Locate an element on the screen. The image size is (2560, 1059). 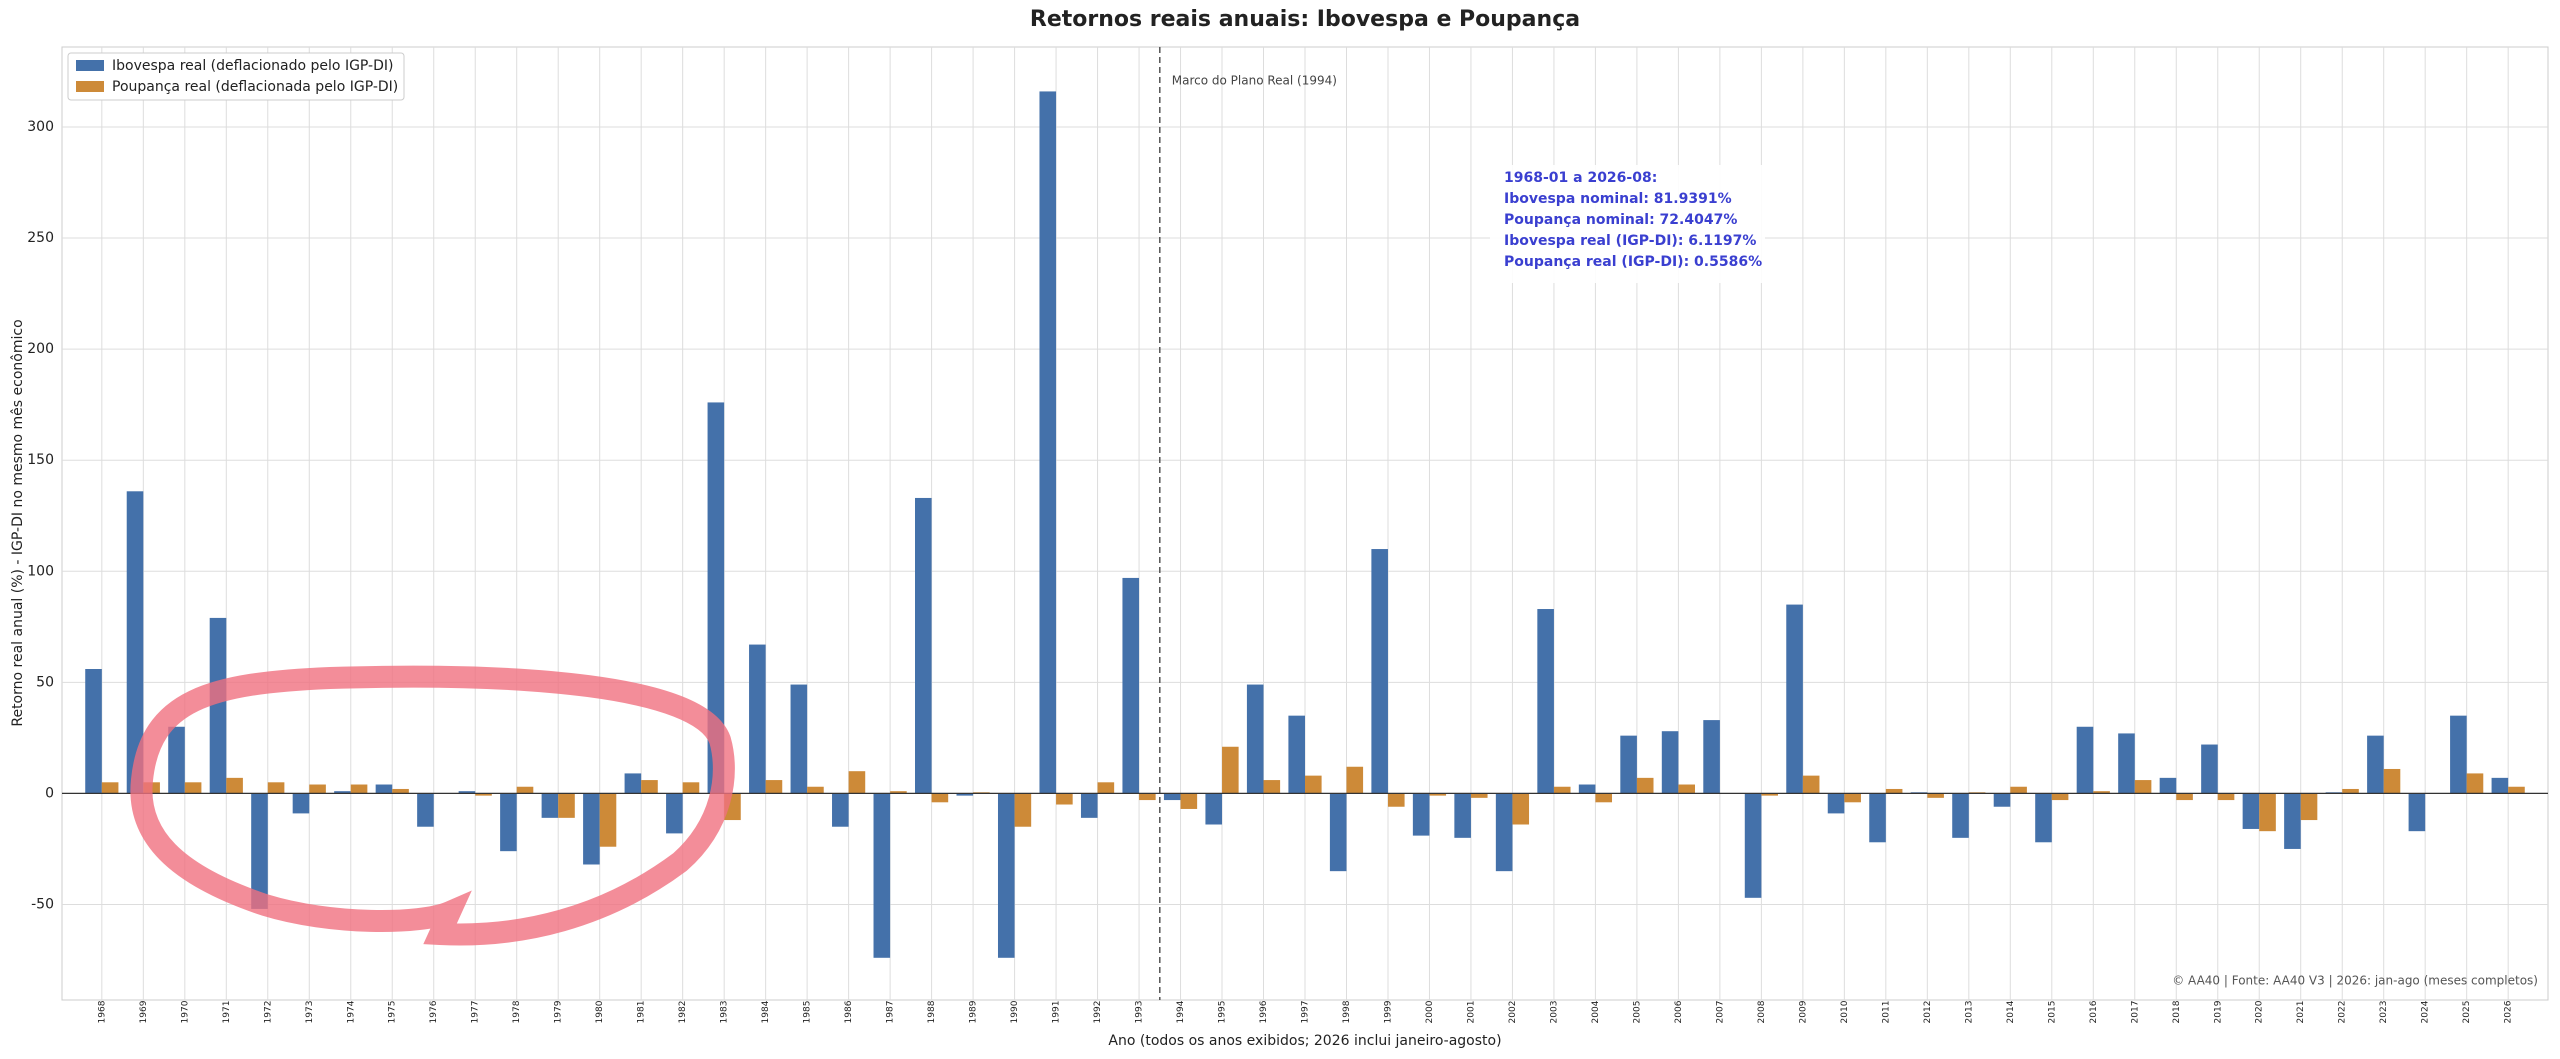
x-tick-label: 2013 is located at coordinates (1969, 1012).